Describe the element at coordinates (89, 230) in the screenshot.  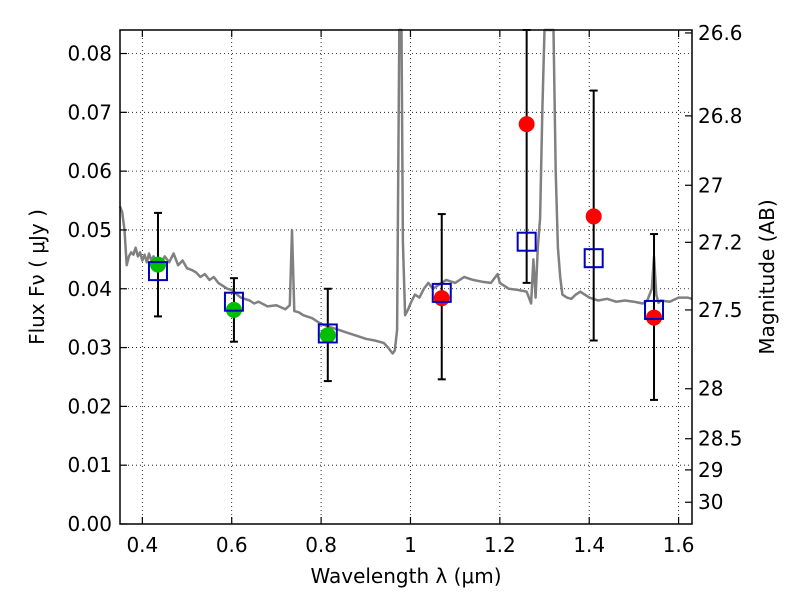
I see `y-tick-label: 0.05` at that location.